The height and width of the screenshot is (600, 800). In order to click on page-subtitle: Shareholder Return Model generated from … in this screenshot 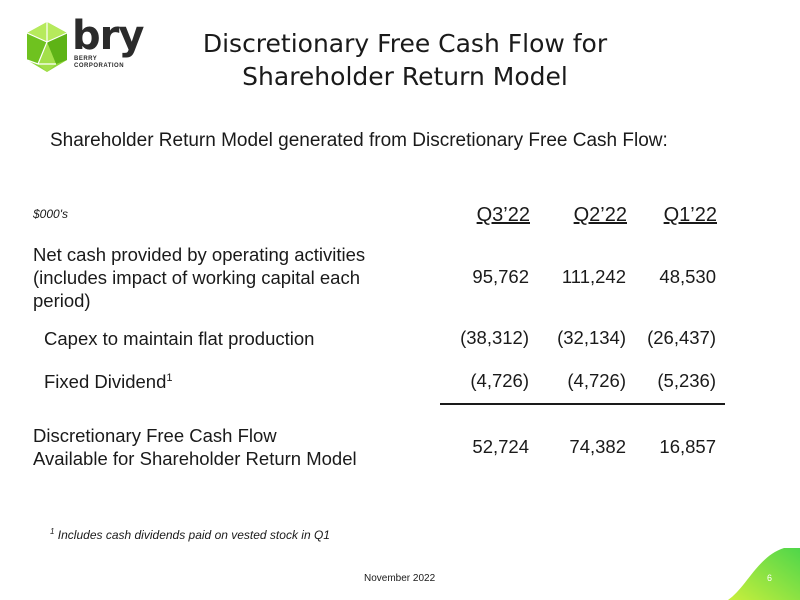, I will do `click(359, 140)`.